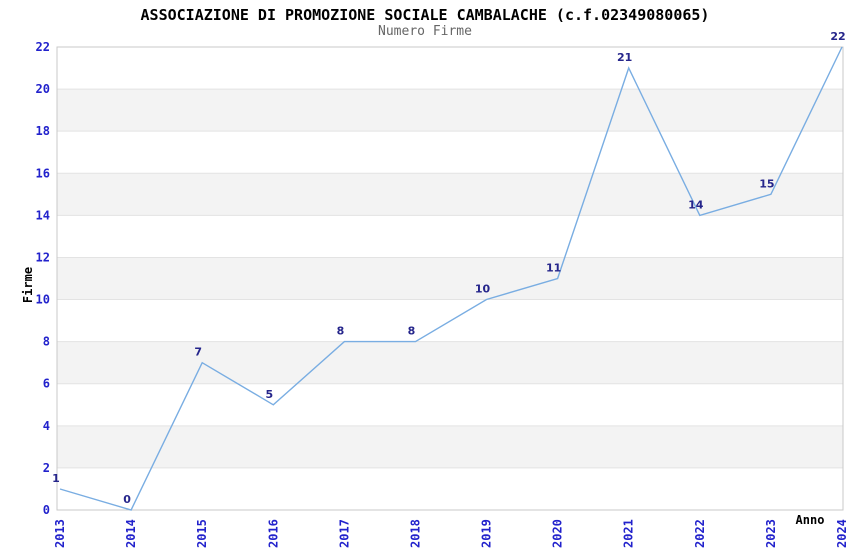 The width and height of the screenshot is (850, 550). What do you see at coordinates (425, 31) in the screenshot?
I see `chart-subtitle: Numero Firme` at bounding box center [425, 31].